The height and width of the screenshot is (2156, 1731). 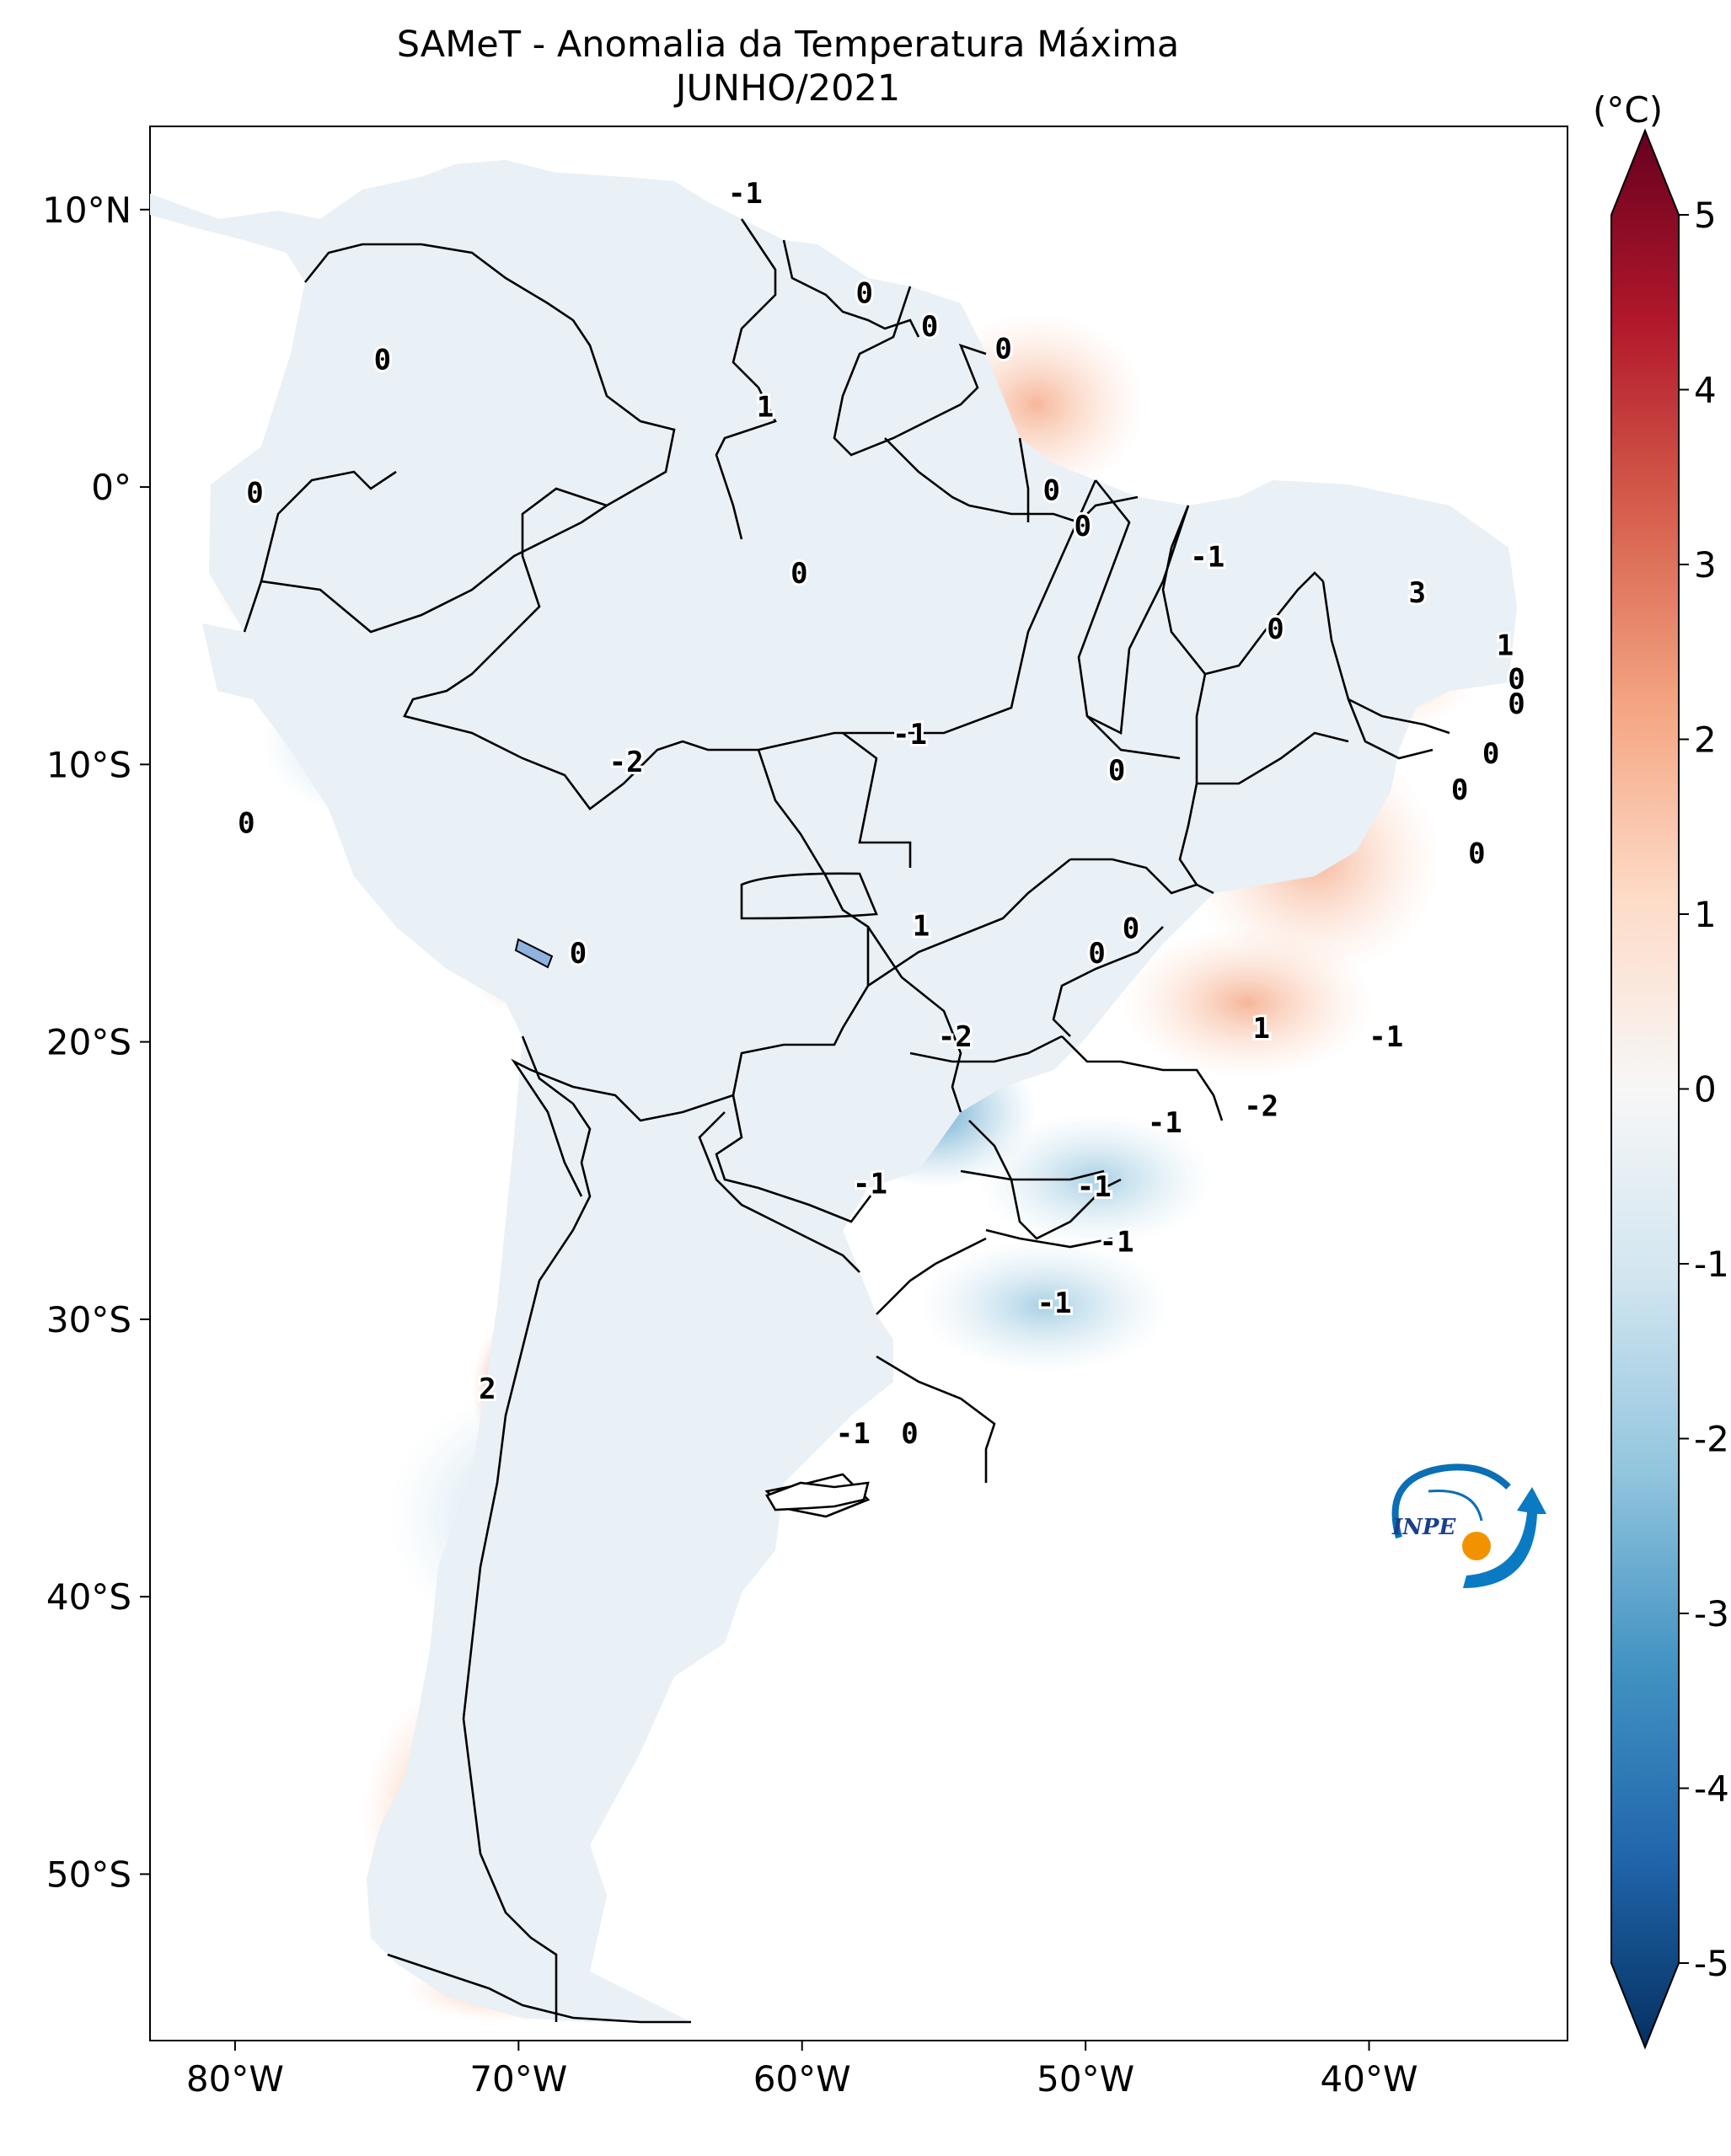 I want to click on colorbar-tick-label: 0, so click(x=1705, y=1089).